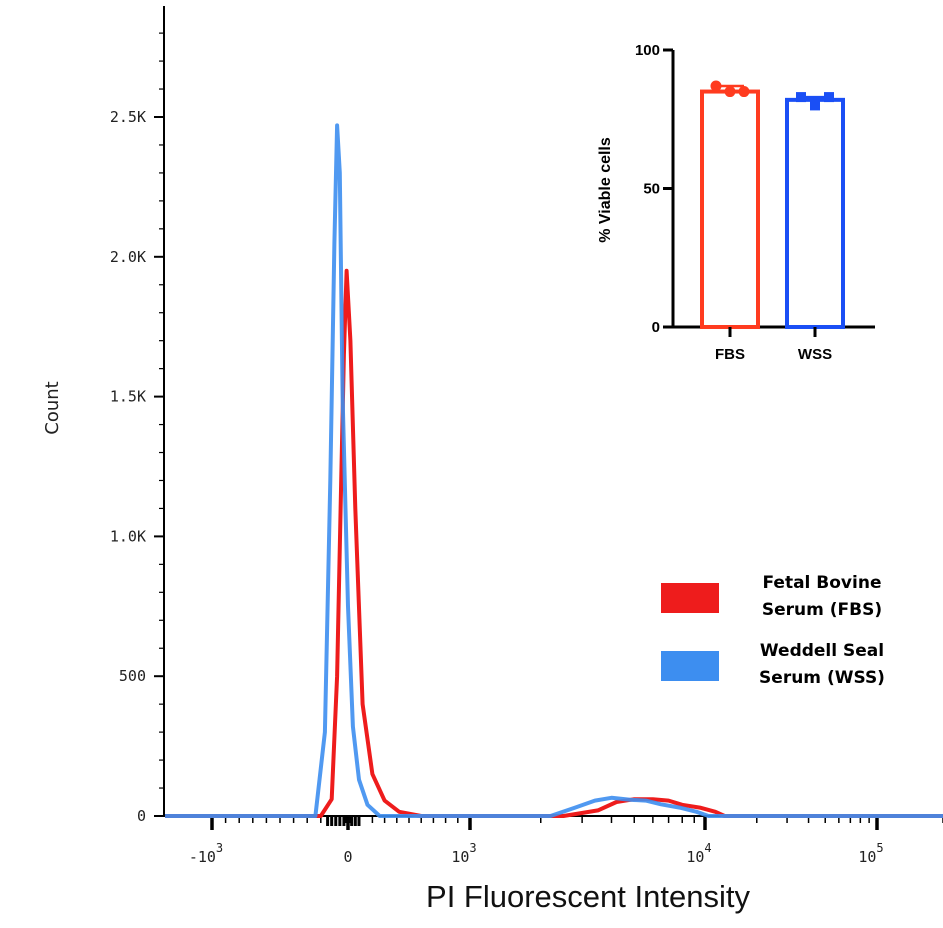 The height and width of the screenshot is (928, 943). Describe the element at coordinates (815, 354) in the screenshot. I see `inset-x-tick-label: WSS` at that location.